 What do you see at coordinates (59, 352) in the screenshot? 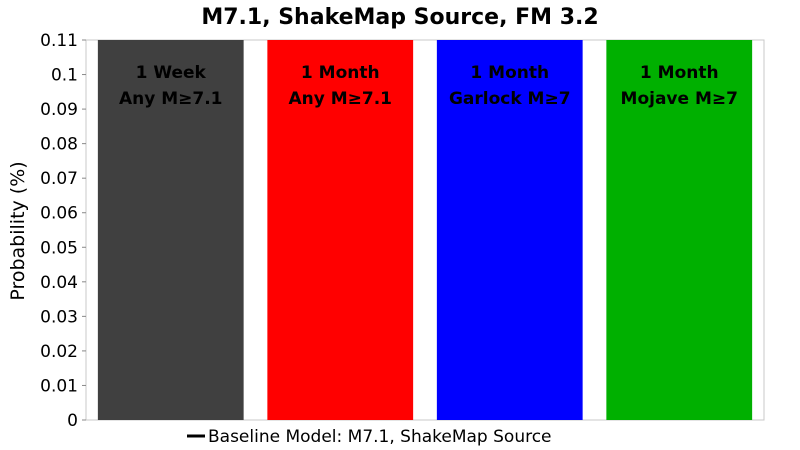
I see `y-tick-label: 0.02` at bounding box center [59, 352].